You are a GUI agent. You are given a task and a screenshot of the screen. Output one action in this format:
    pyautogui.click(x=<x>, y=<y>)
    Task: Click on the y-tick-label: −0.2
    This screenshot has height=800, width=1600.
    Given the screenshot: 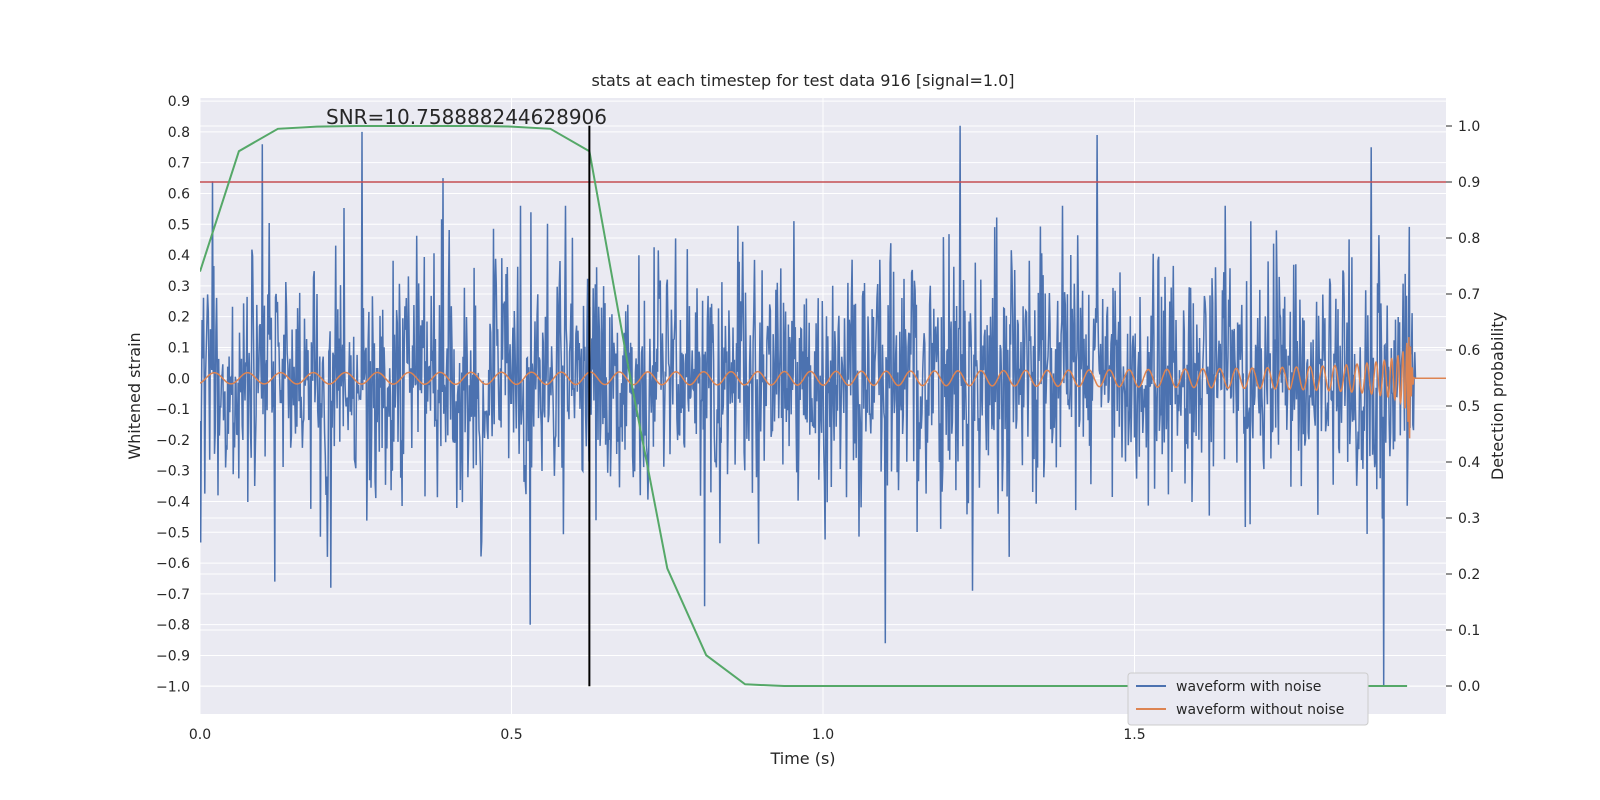 What is the action you would take?
    pyautogui.click(x=173, y=441)
    